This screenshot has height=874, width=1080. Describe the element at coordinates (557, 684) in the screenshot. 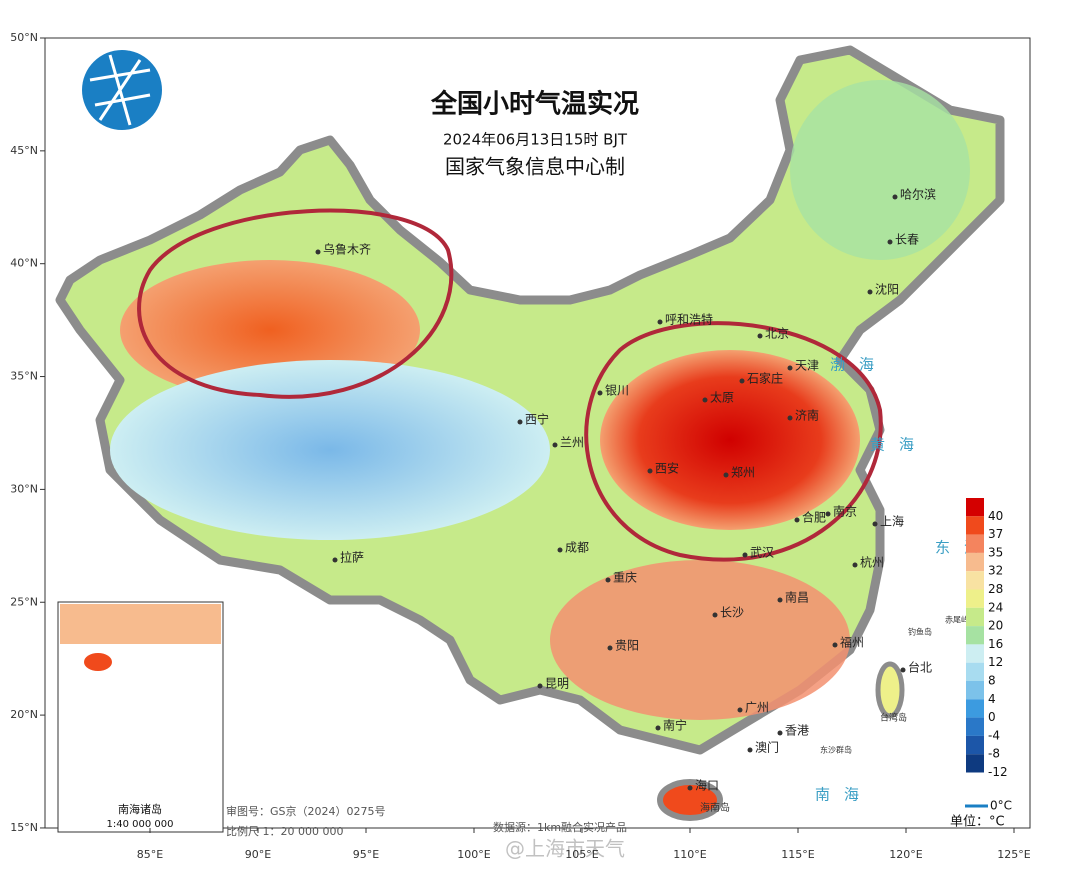

I see `city-label: 昆明` at that location.